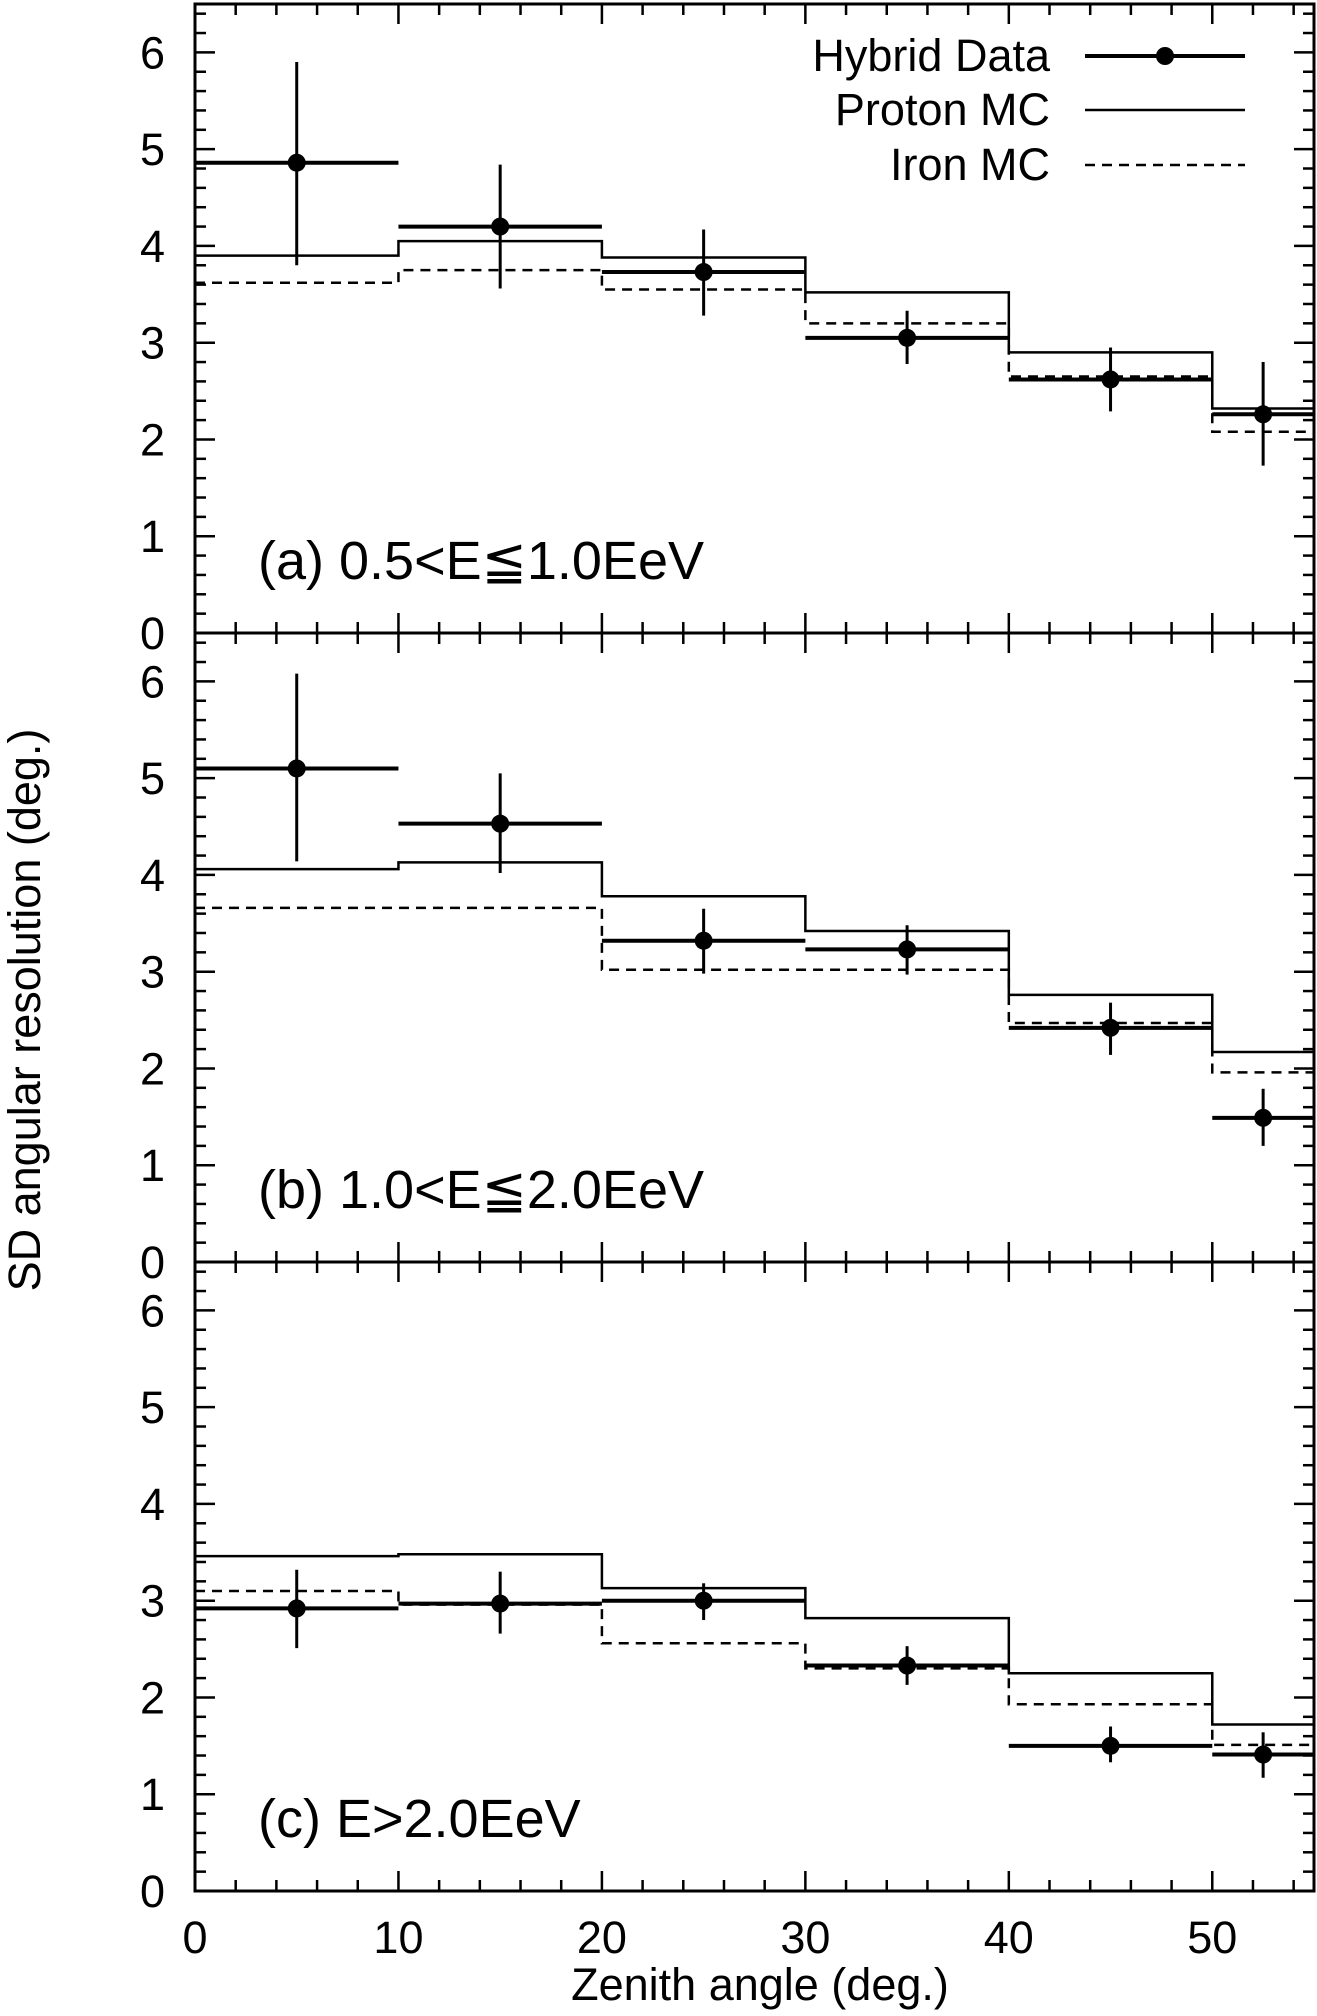 This screenshot has height=2016, width=1317. I want to click on legend-label: Iron MC, so click(970, 164).